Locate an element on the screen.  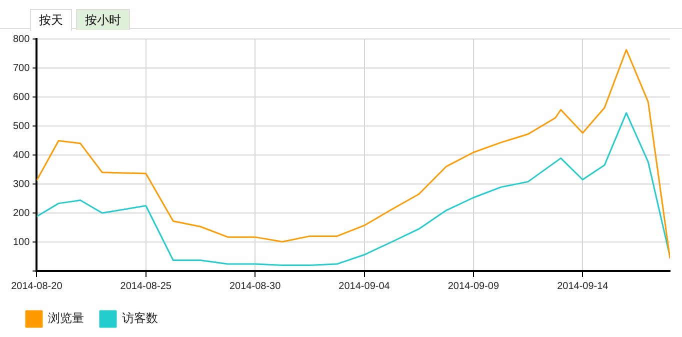
text: 按小时 is located at coordinates (103, 19).